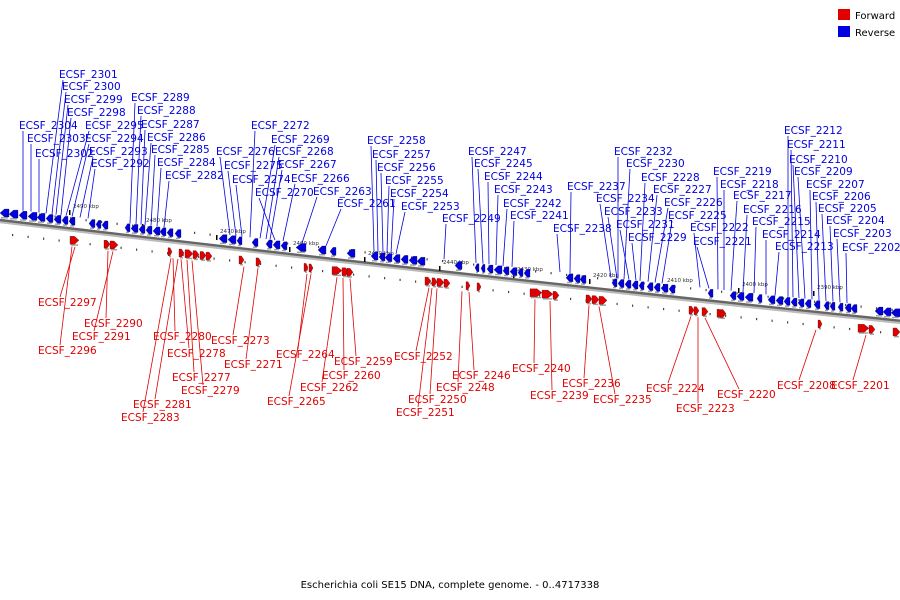 This screenshot has width=900, height=600. I want to click on reverse-gene-label: ECSF_2210, so click(818, 160).